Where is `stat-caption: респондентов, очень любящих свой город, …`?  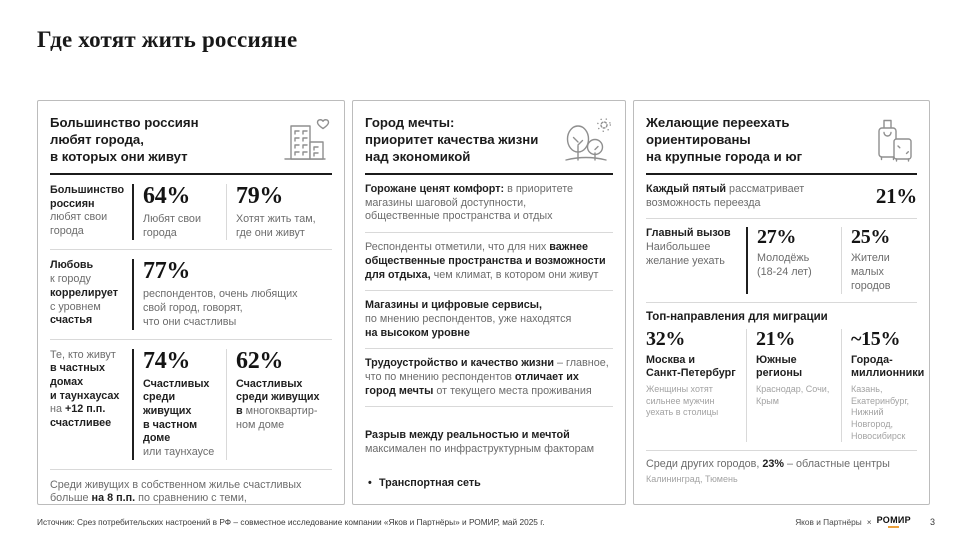
stat-caption: респондентов, очень любящих свой город, … is located at coordinates (220, 308).